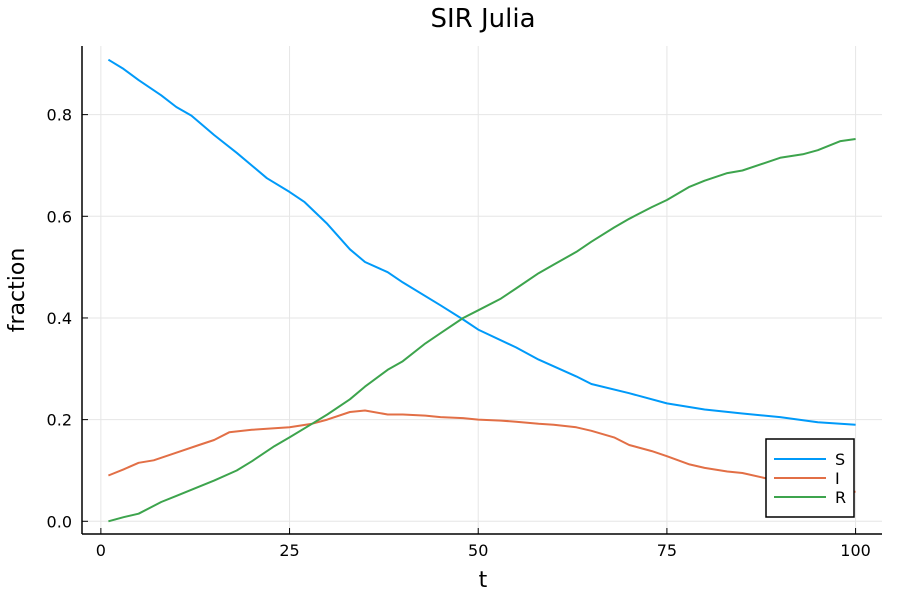  I want to click on legend: S I R, so click(810, 478).